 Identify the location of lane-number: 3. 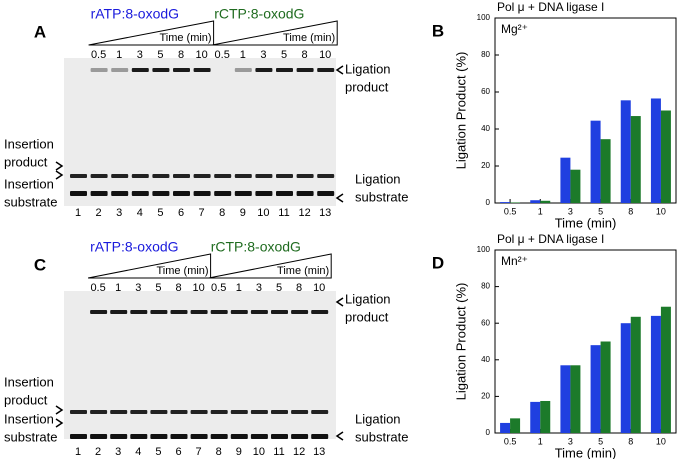
(118, 452).